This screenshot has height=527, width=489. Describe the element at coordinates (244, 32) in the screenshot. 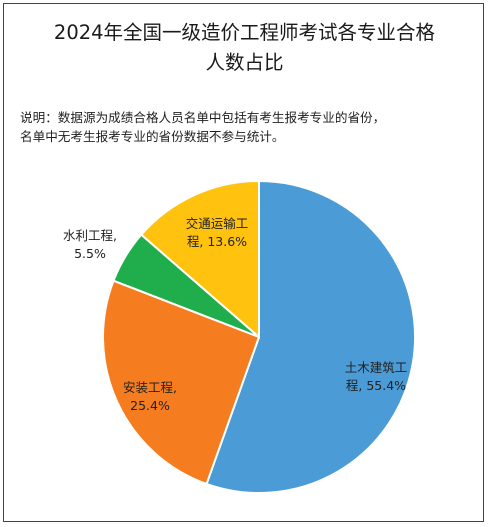

I see `chart-title-line-1: 2024年全国一级造价工程师考试各专业合格` at that location.